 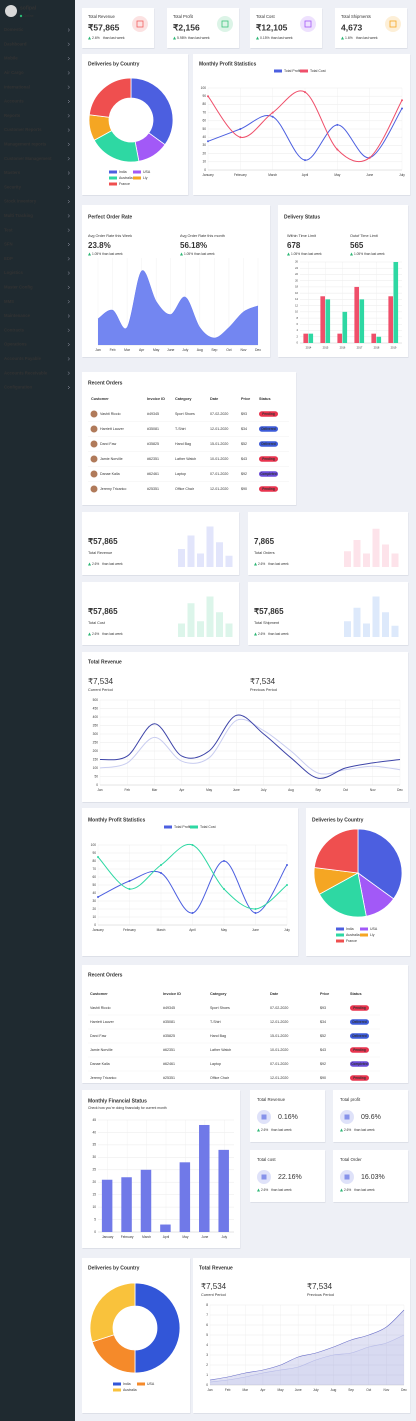 I want to click on menu-item: Configuration, so click(x=18, y=387).